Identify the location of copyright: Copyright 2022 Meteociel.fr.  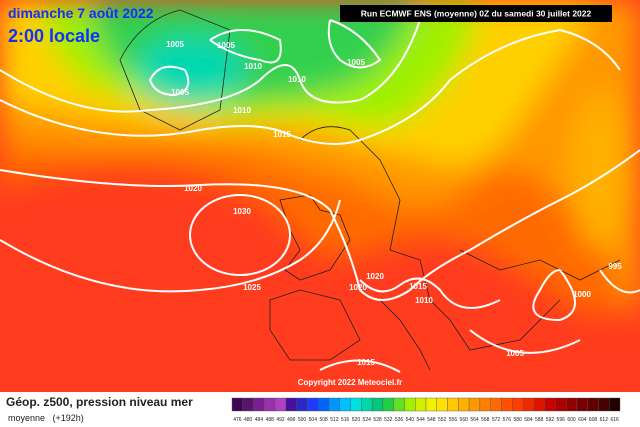
(350, 382).